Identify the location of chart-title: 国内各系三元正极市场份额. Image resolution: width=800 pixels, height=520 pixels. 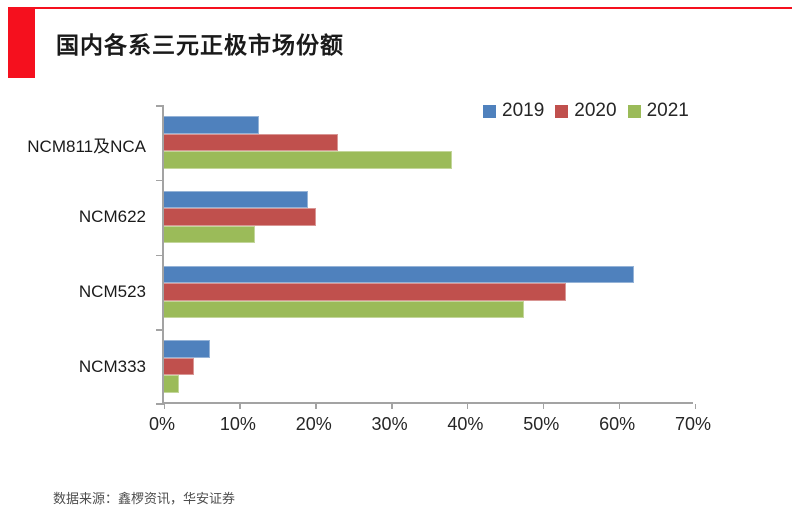
(200, 45).